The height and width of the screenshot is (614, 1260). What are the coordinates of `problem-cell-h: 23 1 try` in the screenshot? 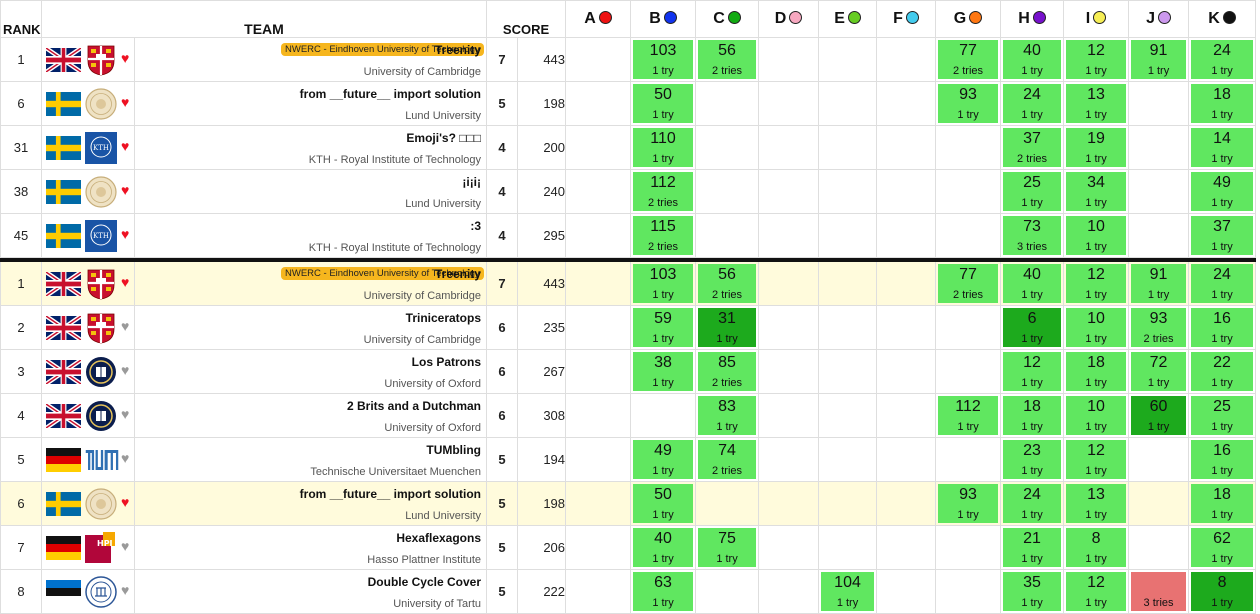 It's located at (1032, 459).